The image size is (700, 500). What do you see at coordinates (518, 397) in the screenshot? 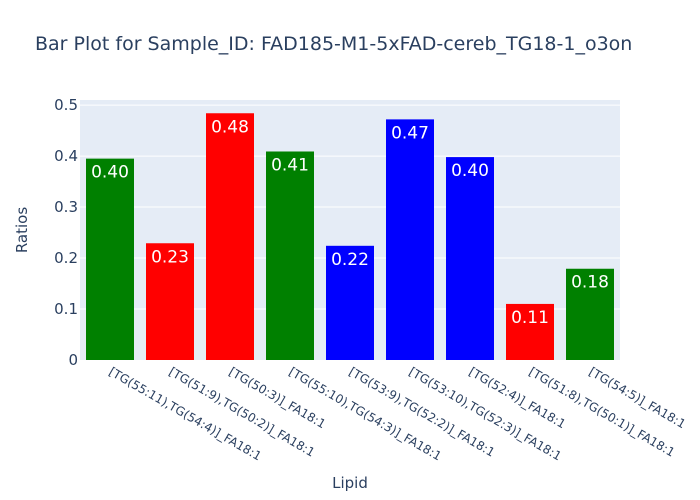
I see `x-tick-label: [TG(52:4)]_FA18:1` at bounding box center [518, 397].